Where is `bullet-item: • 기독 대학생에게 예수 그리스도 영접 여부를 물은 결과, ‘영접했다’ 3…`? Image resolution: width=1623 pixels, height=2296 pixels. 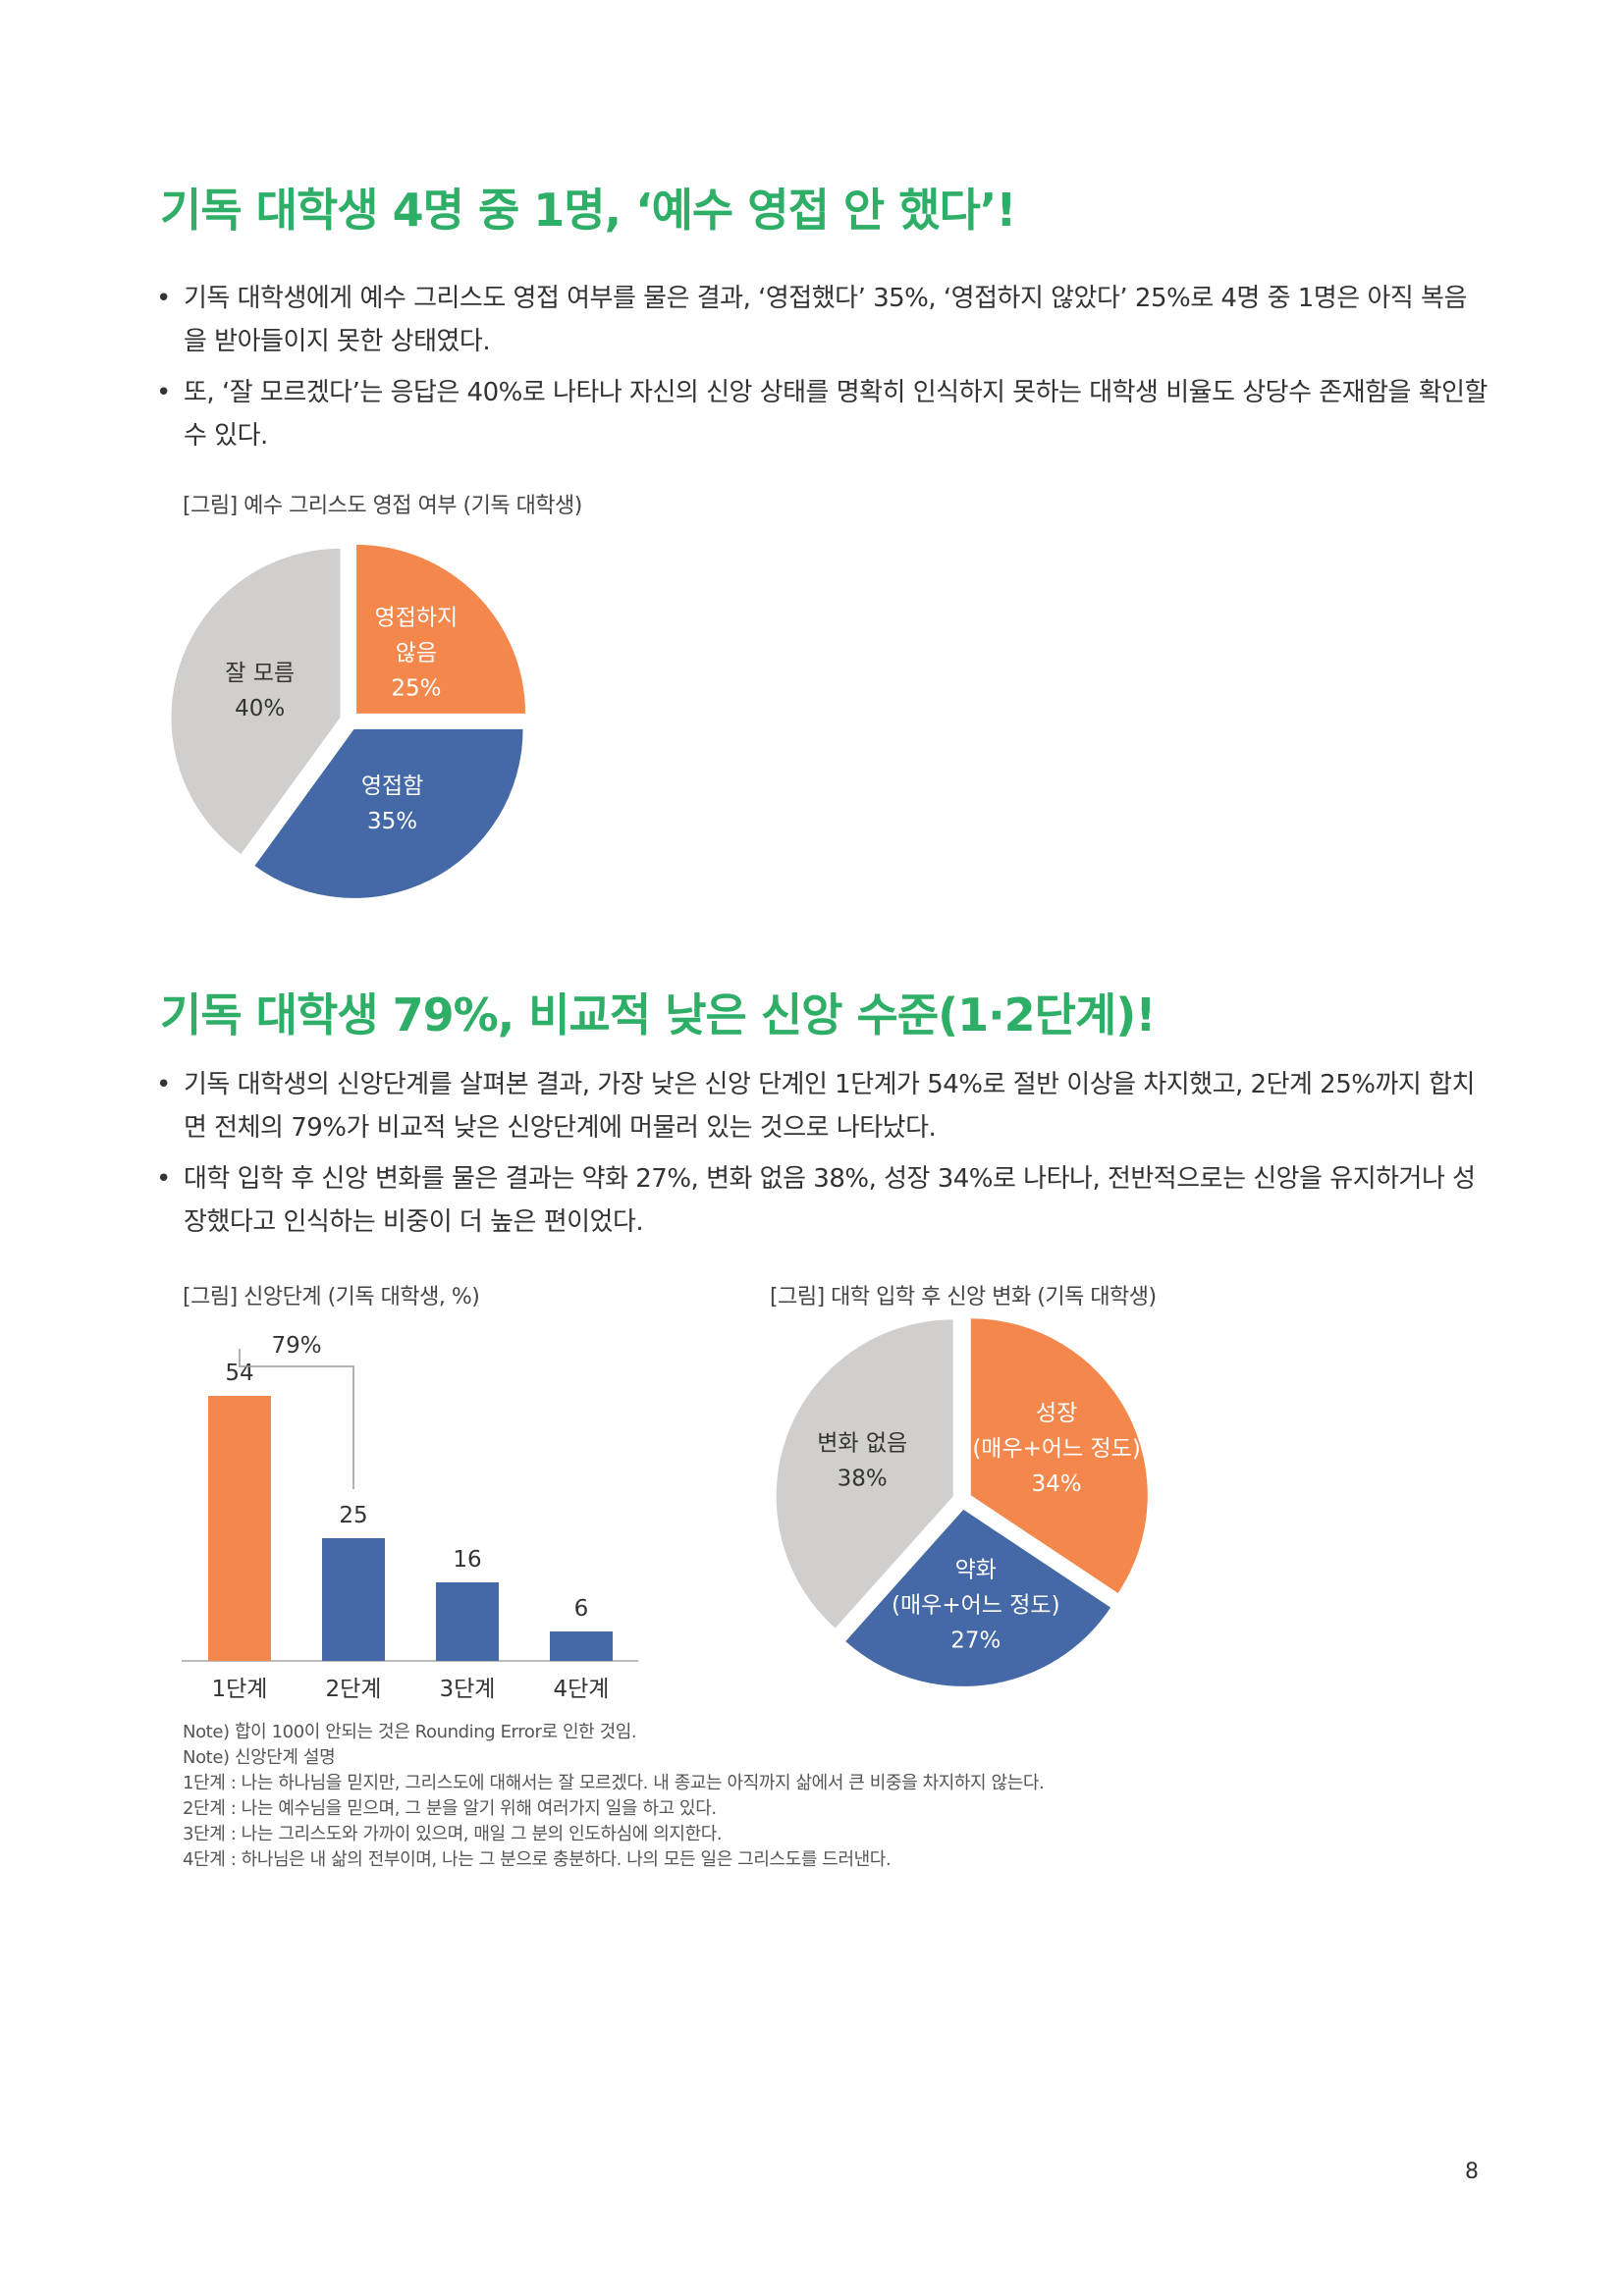 bullet-item: • 기독 대학생에게 예수 그리스도 영접 여부를 물은 결과, ‘영접했다’ 3… is located at coordinates (820, 320).